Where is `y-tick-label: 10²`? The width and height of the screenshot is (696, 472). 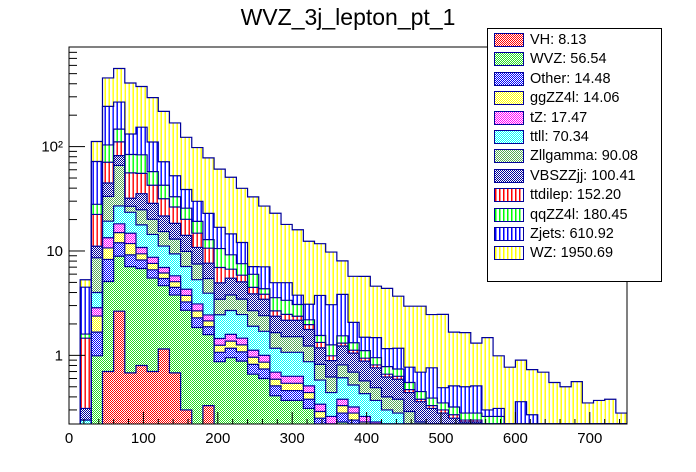 y-tick-label: 10² is located at coordinates (52, 147).